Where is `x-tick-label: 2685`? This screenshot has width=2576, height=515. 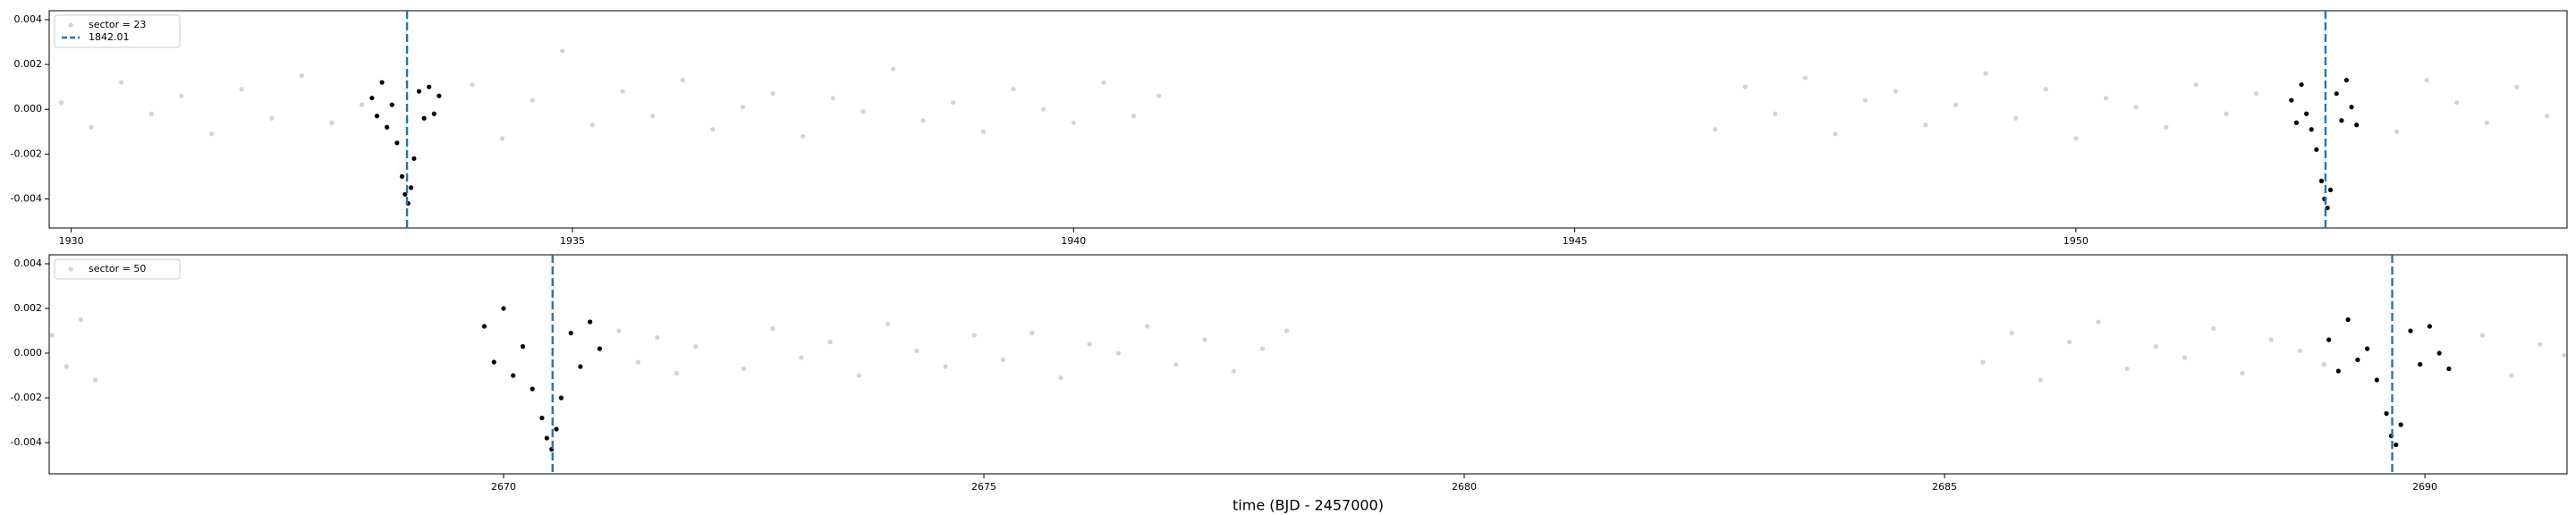 x-tick-label: 2685 is located at coordinates (1944, 487).